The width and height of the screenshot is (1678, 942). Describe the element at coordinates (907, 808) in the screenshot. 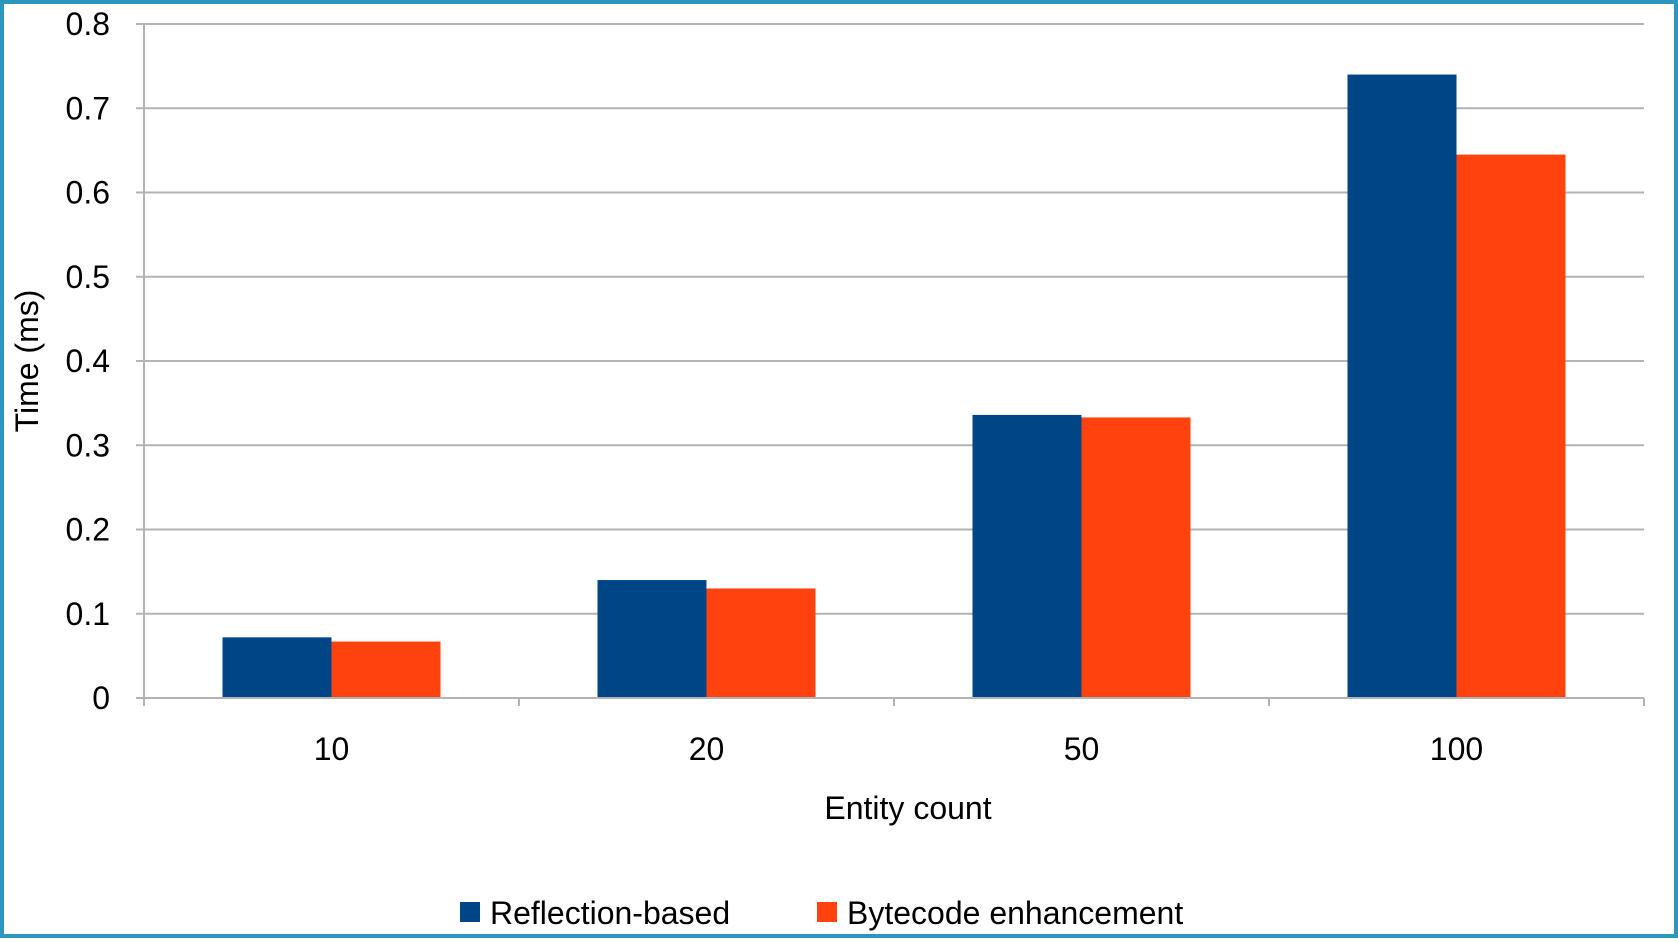

I see `x-axis-title: Entity count` at that location.